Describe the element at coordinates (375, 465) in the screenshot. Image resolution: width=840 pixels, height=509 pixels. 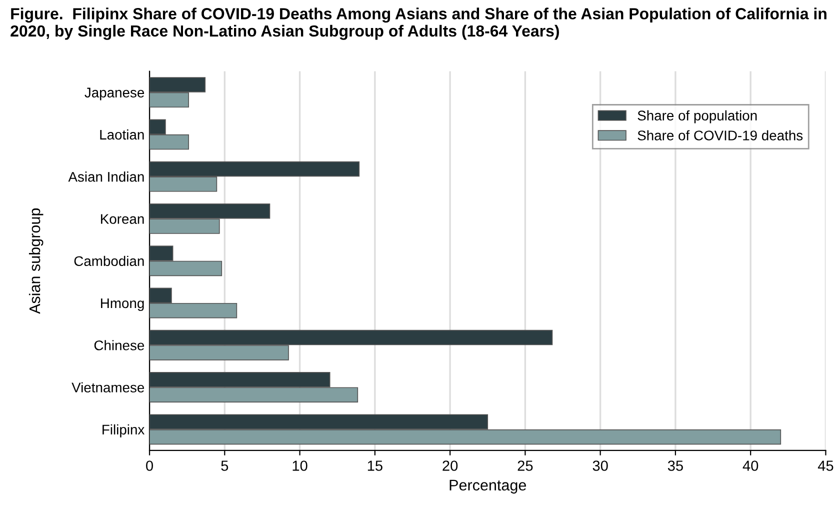
I see `x-tick-label: 15` at that location.